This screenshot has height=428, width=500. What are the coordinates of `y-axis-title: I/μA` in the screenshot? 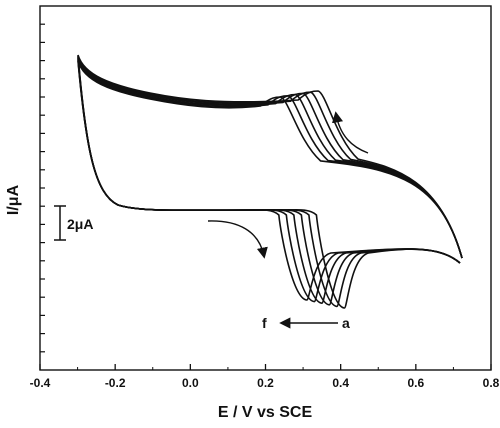 It's located at (13, 199).